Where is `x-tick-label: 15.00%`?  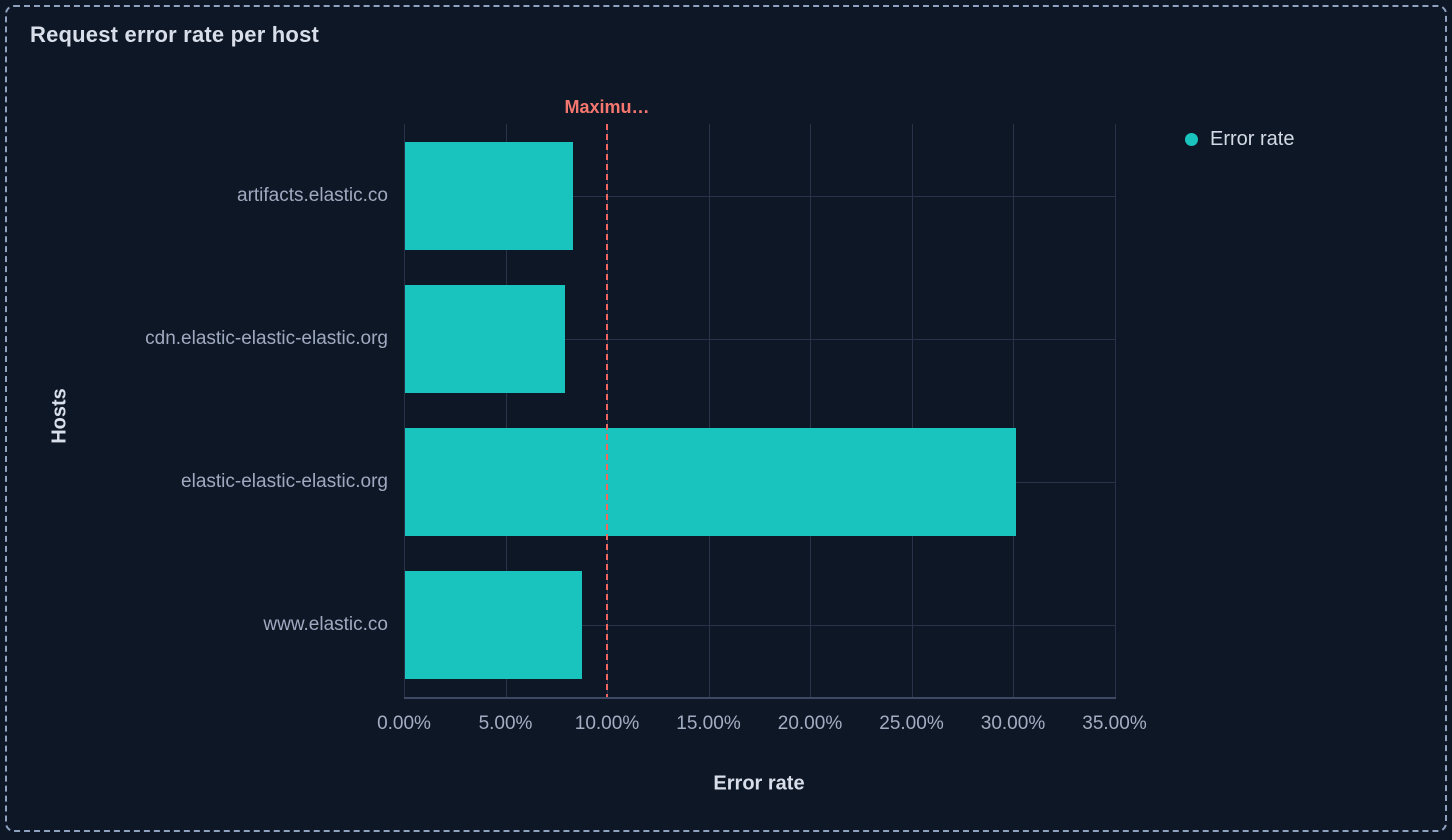
x-tick-label: 15.00% is located at coordinates (708, 723).